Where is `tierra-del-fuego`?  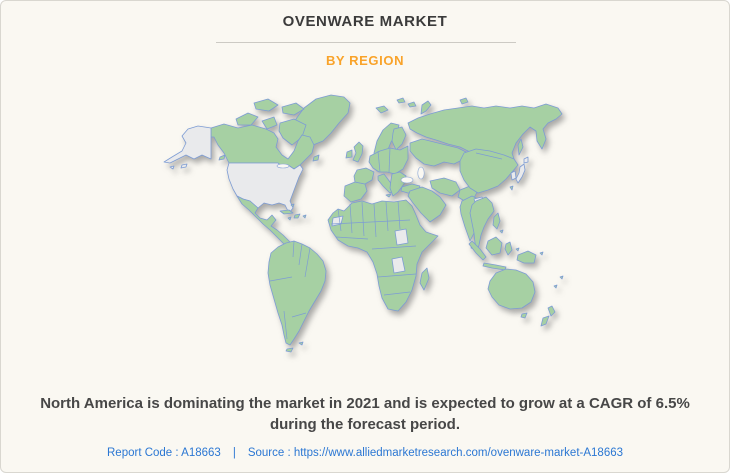
tierra-del-fuego is located at coordinates (289, 350).